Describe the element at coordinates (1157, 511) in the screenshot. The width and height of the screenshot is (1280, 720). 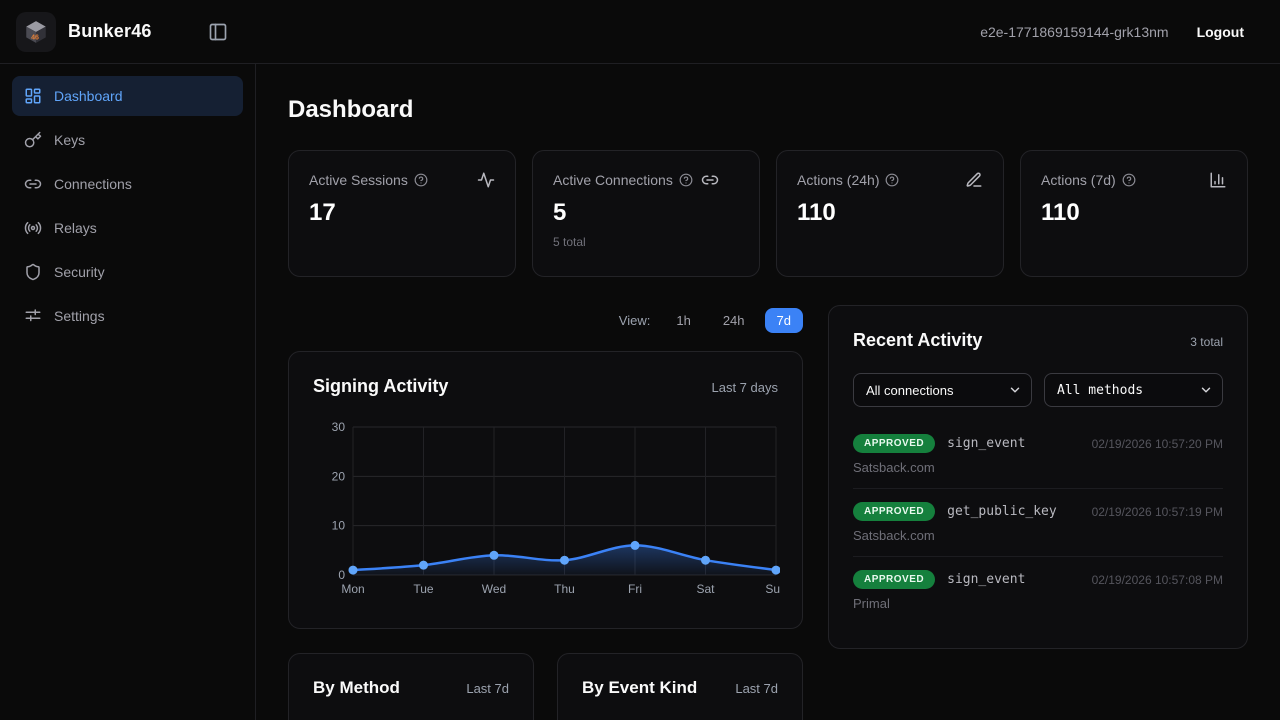
I see `activity-timestamp: 02/19/2026 10:57:19 PM` at that location.